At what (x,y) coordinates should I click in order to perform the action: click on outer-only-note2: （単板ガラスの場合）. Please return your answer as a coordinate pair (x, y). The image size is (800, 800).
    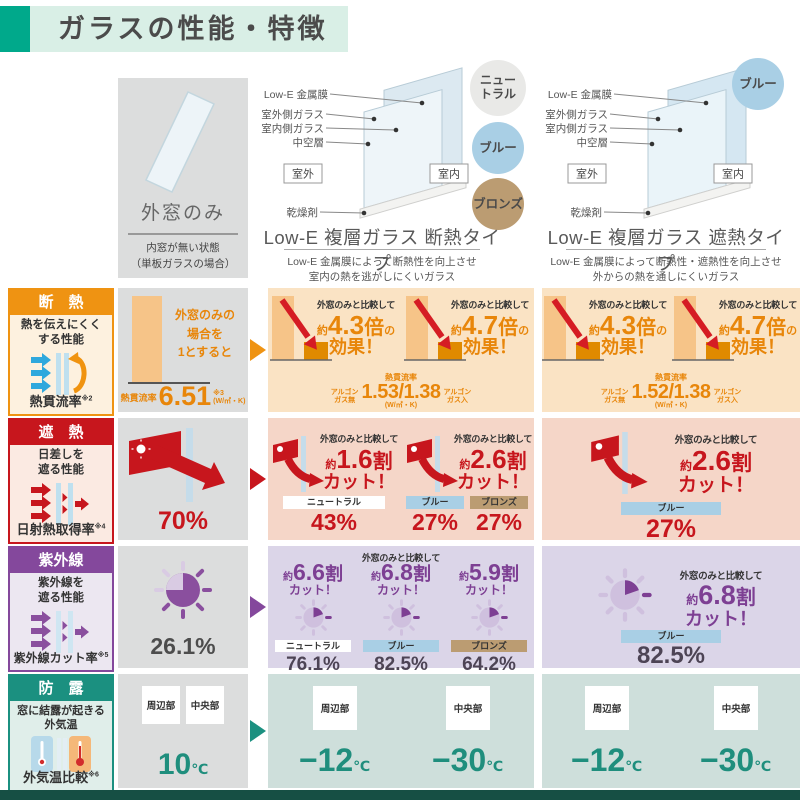
    Looking at the image, I should click on (183, 263).